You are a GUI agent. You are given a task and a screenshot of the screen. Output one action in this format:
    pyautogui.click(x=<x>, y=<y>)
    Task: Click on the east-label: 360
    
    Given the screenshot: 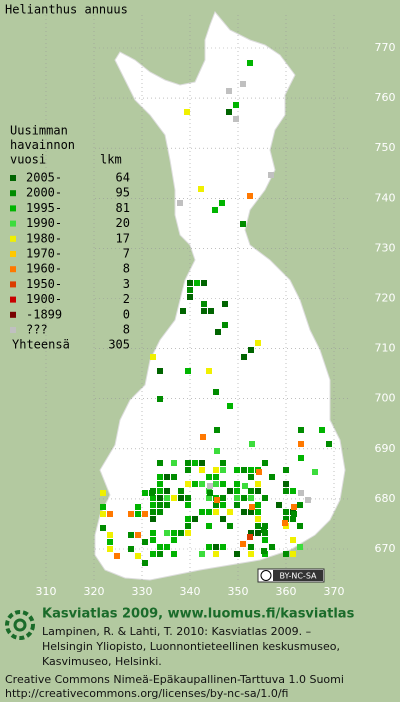 What is the action you would take?
    pyautogui.click(x=286, y=591)
    